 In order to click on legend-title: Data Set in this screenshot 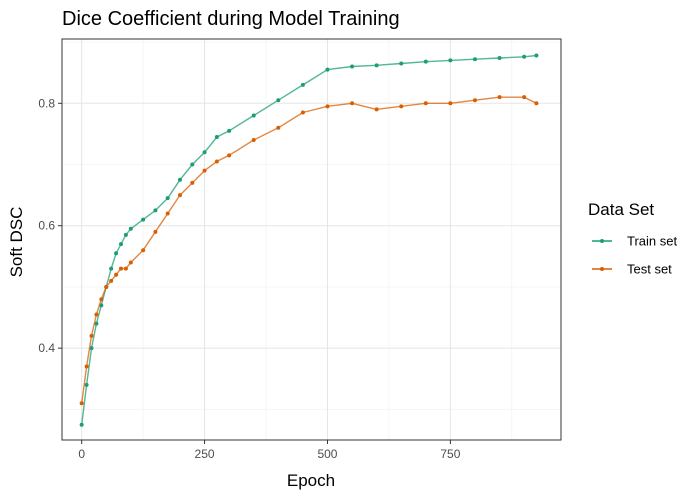, I will do `click(621, 209)`.